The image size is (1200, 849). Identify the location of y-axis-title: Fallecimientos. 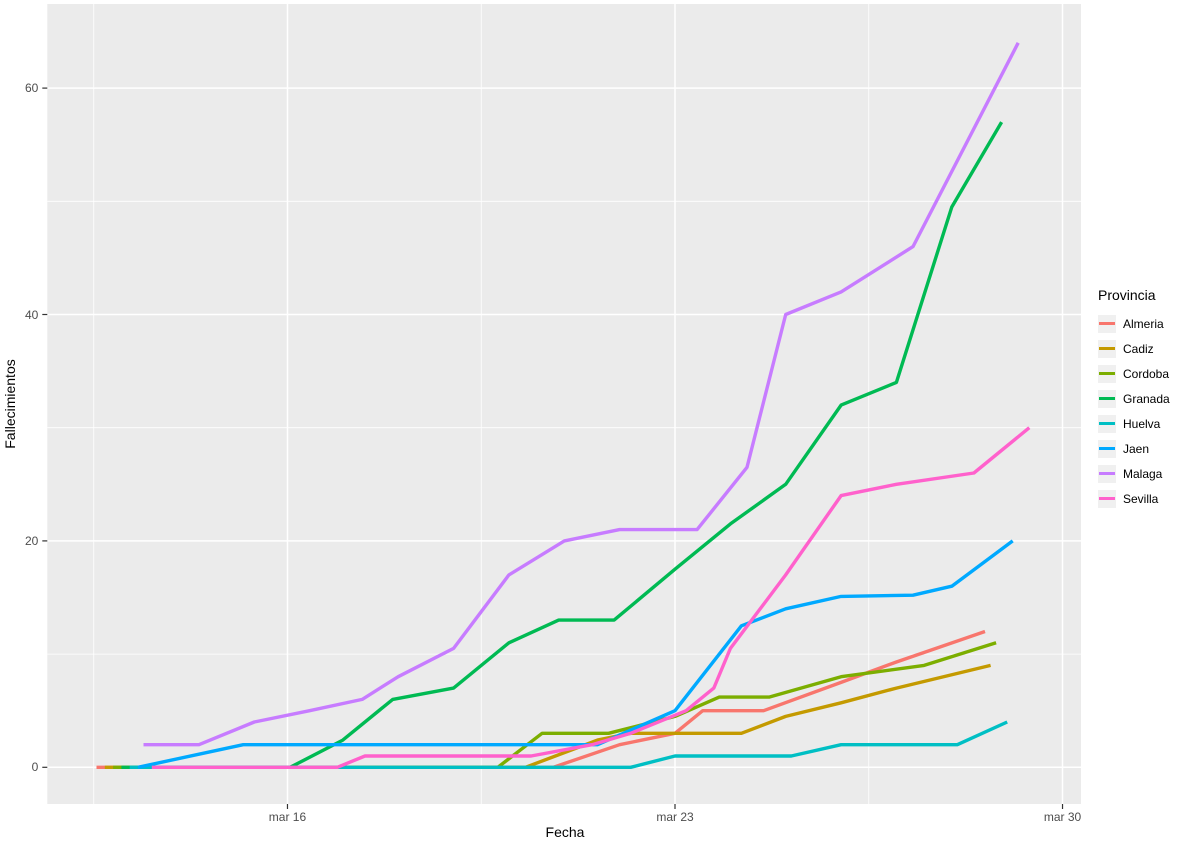
(10, 404).